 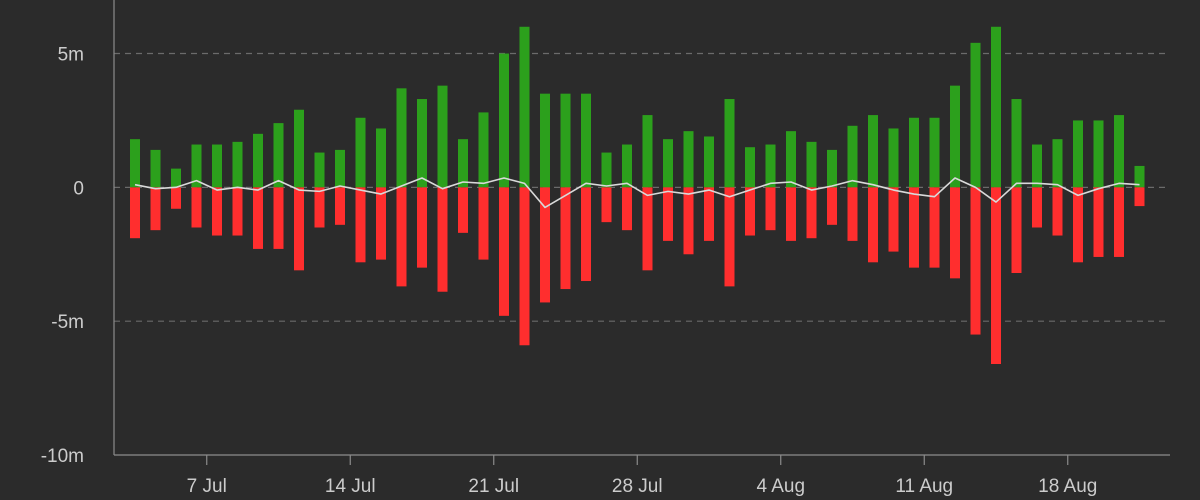 What do you see at coordinates (780, 486) in the screenshot?
I see `x-tick-label: 4 Aug` at bounding box center [780, 486].